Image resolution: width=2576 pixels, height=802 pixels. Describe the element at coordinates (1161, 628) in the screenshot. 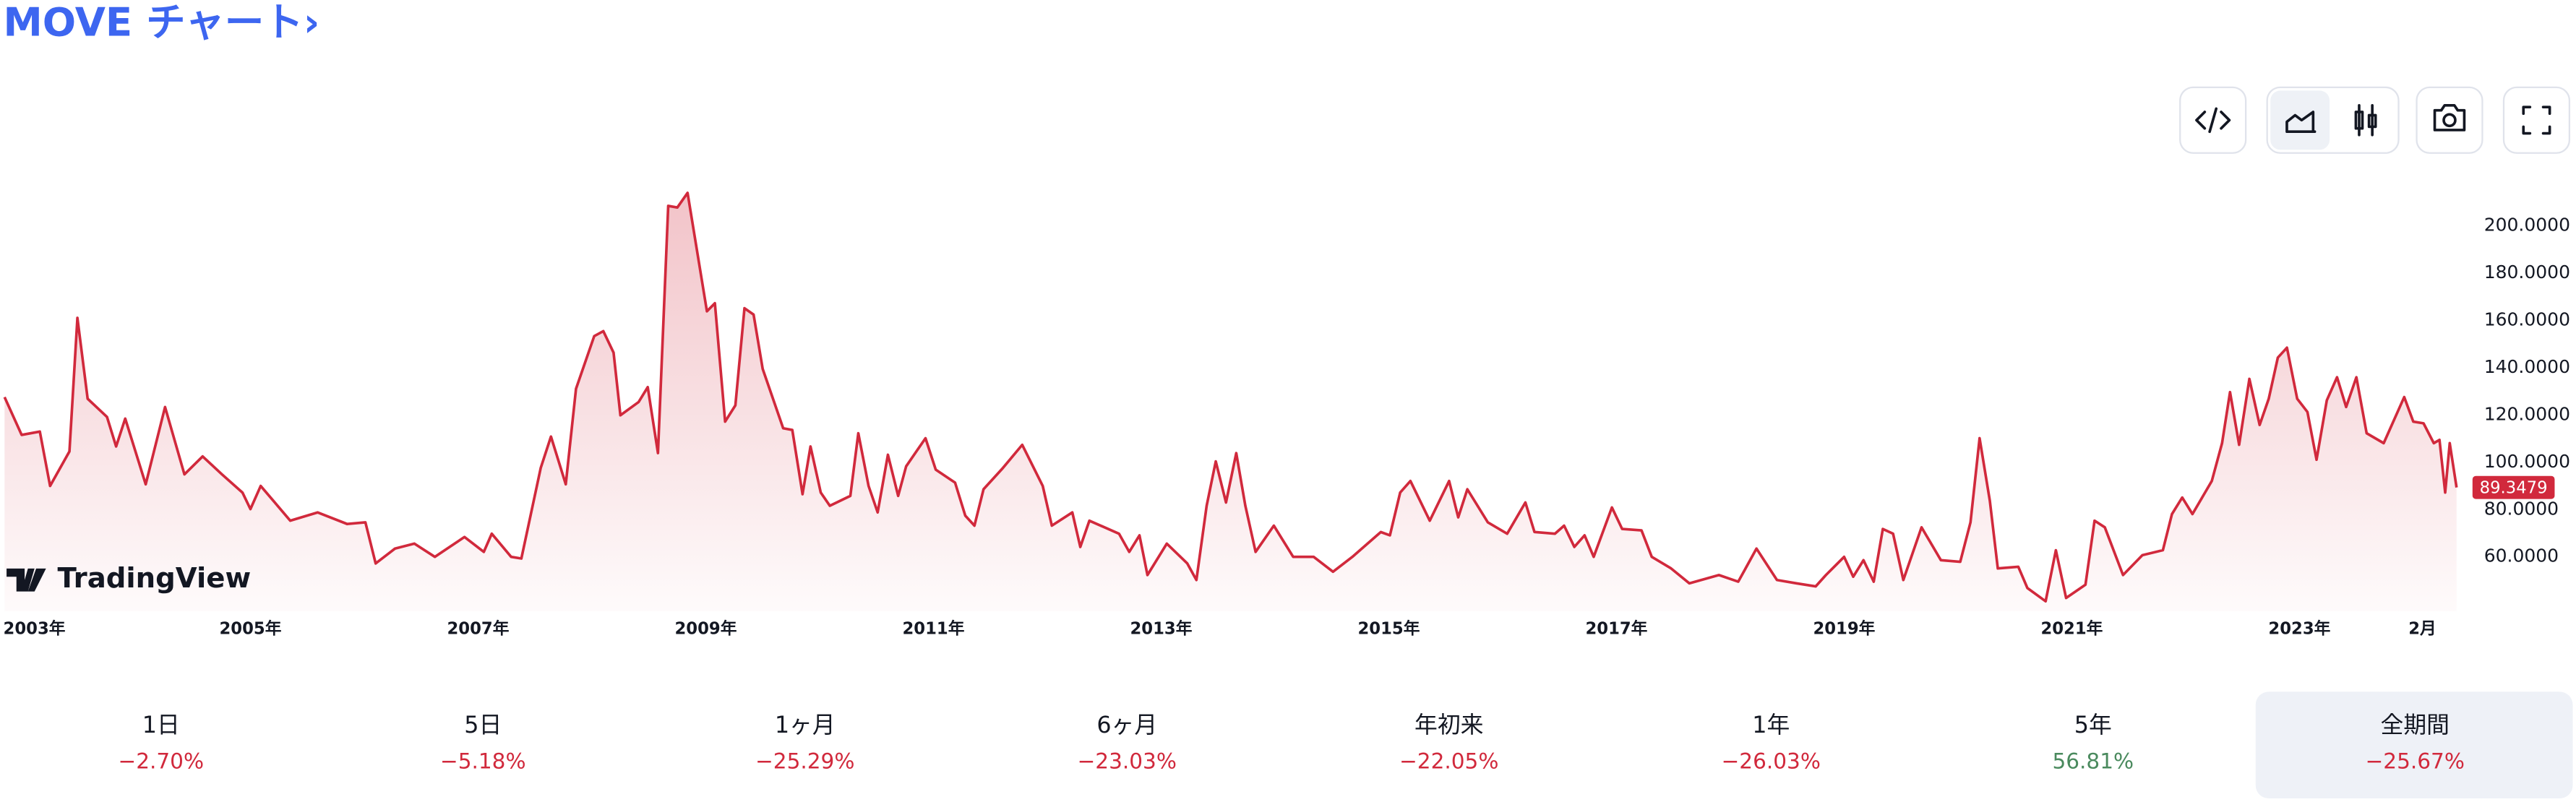

I see `x-tick-label: 2013年` at that location.